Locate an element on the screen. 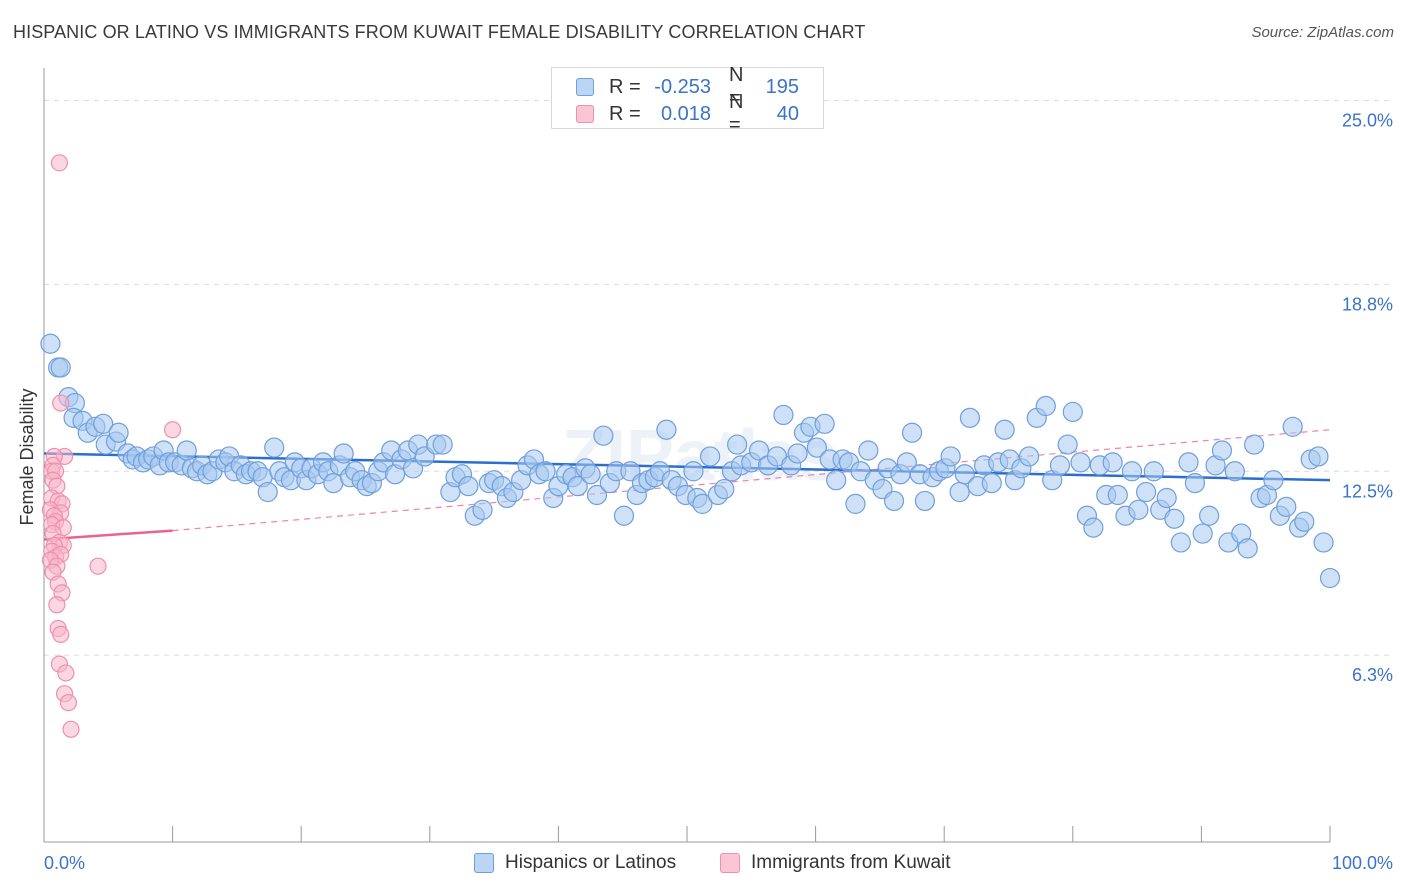 The height and width of the screenshot is (892, 1406). y-axis-label: Female Disability is located at coordinates (27, 456).